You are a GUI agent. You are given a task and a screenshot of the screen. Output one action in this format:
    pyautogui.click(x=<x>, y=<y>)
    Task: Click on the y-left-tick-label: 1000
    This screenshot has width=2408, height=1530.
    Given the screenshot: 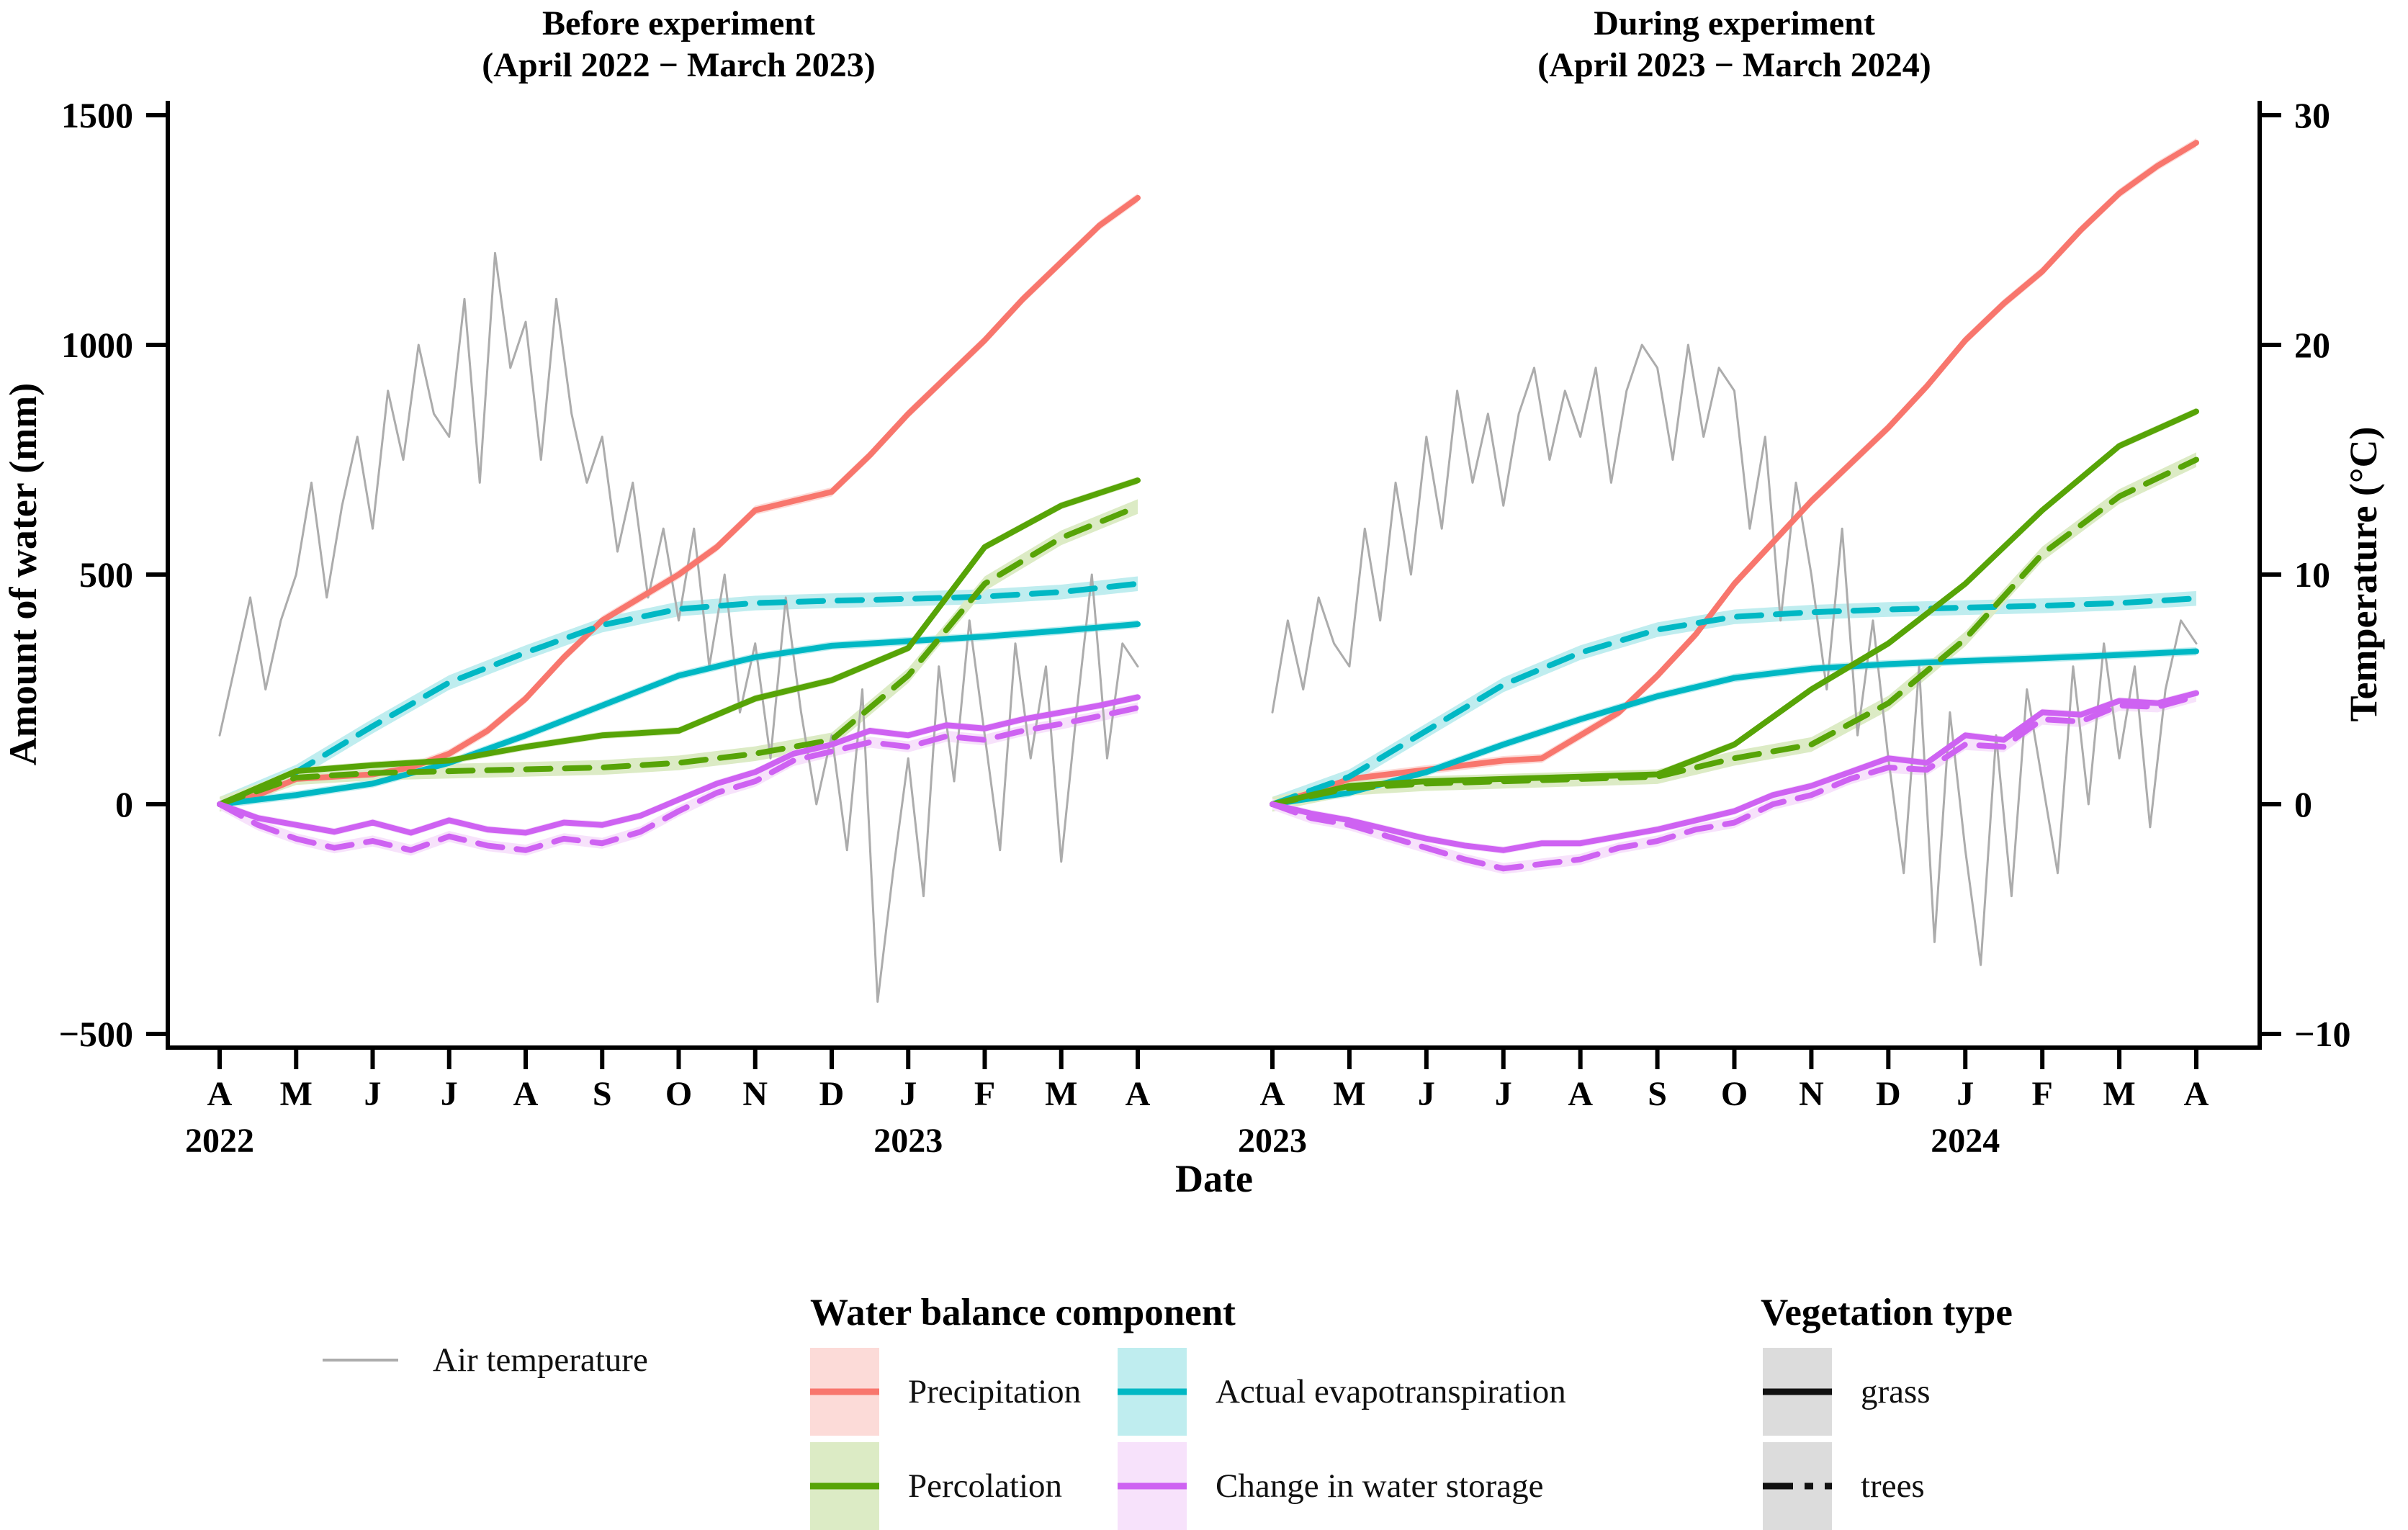 What is the action you would take?
    pyautogui.click(x=97, y=345)
    